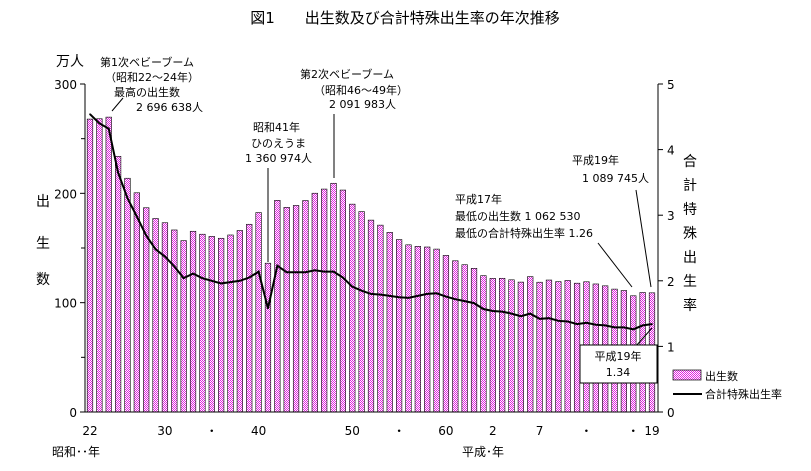 Image resolution: width=811 pixels, height=471 pixels. I want to click on y2label-char: 合, so click(690, 162).